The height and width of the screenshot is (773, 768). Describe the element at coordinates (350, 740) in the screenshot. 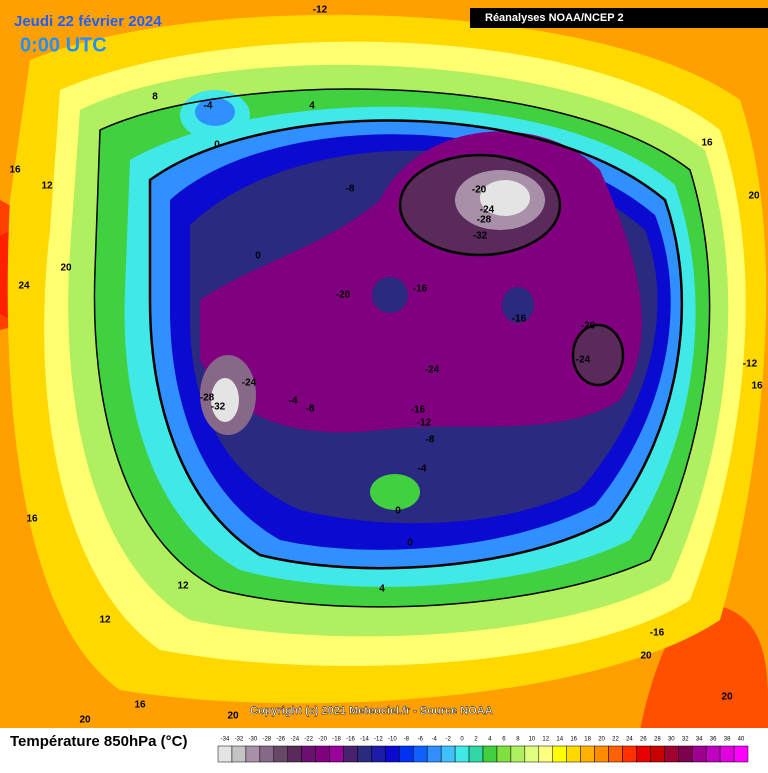

I see `legend-tick-label: -16` at that location.